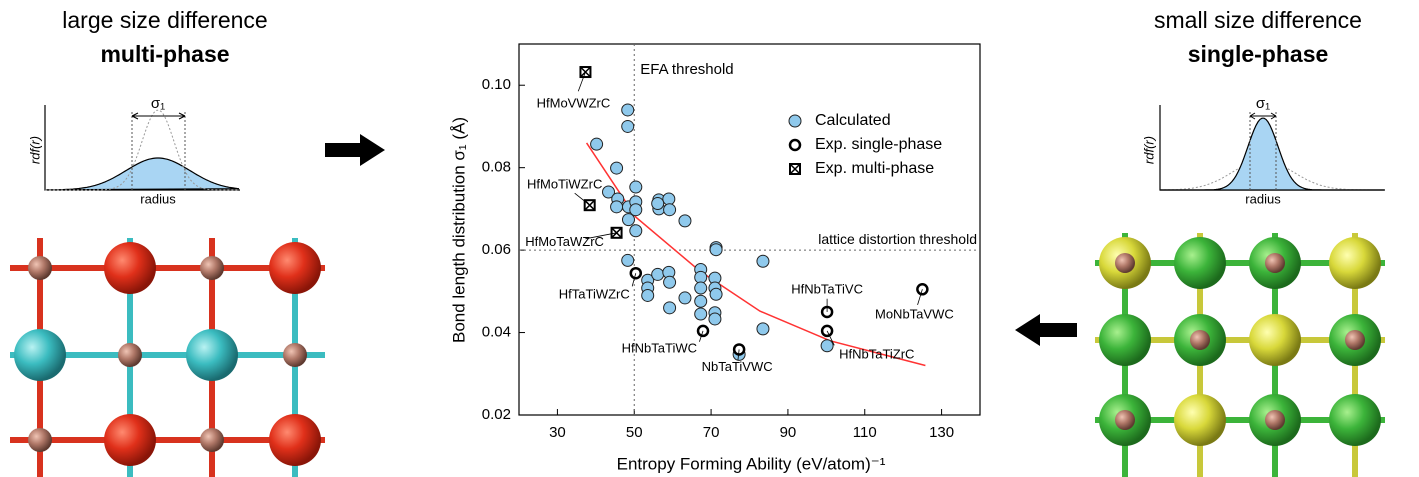 The image size is (1419, 477). Describe the element at coordinates (564, 241) in the screenshot. I see `point-label: HfMoTaWZrC` at that location.